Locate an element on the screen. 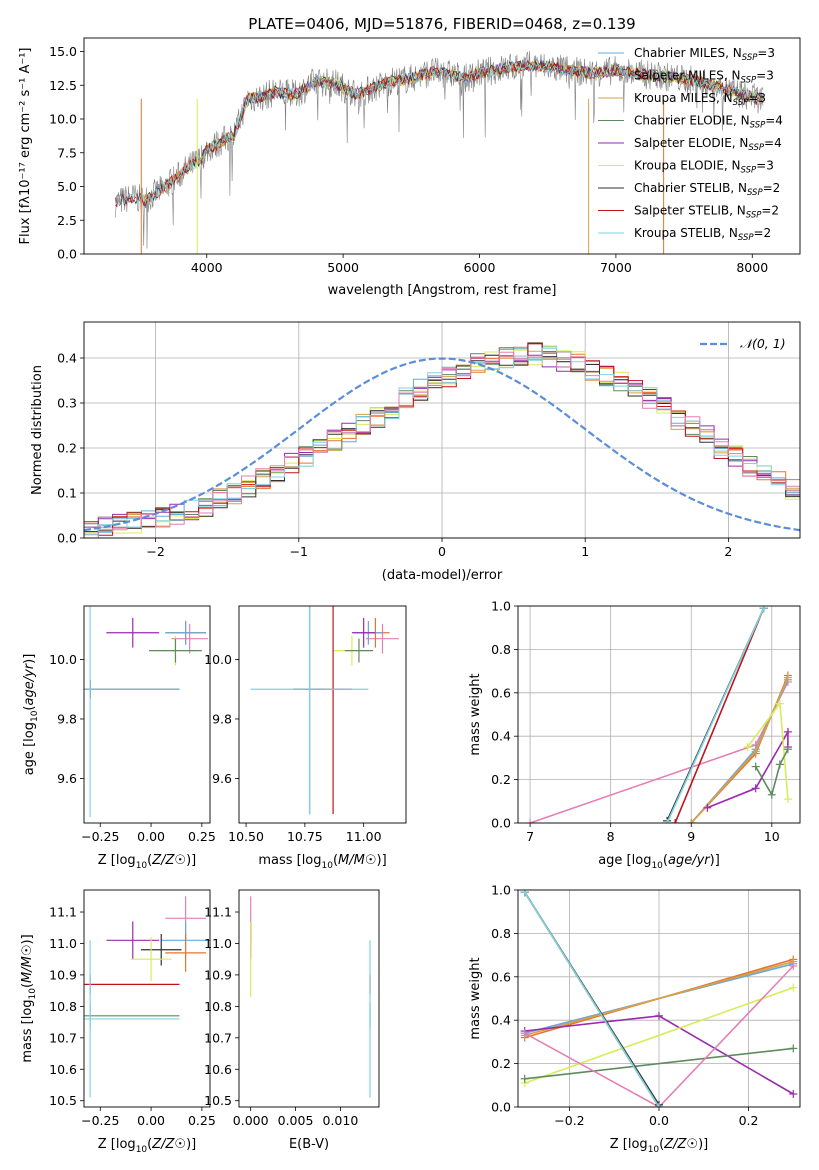 The width and height of the screenshot is (819, 1170). x-tick-label: 9 is located at coordinates (691, 836).